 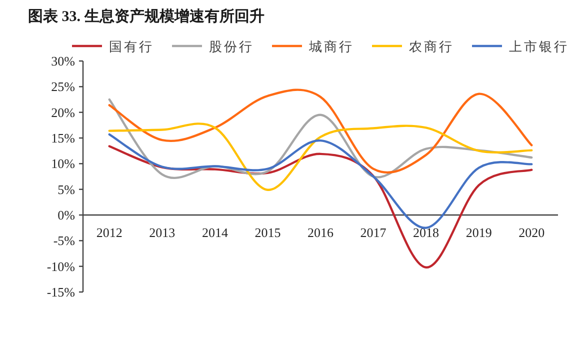 I want to click on y-tick-label: 20%, so click(x=63, y=112).